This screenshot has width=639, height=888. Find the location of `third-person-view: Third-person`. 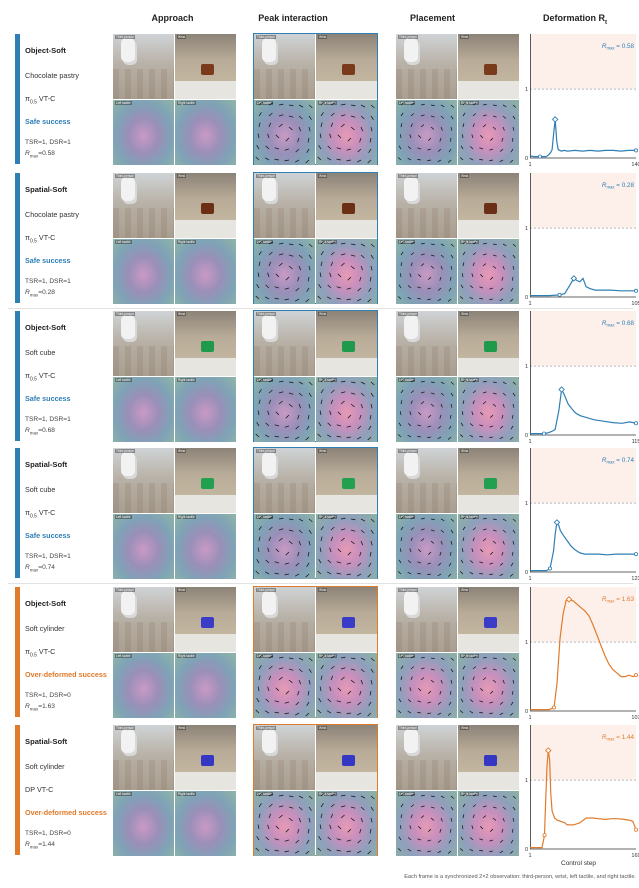

third-person-view: Third-person is located at coordinates (284, 757).